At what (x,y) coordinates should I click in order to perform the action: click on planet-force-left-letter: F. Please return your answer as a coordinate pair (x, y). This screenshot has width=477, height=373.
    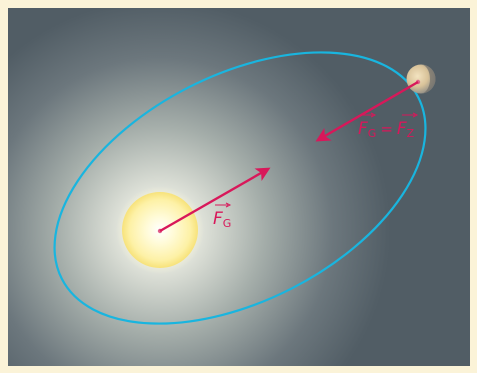
    Looking at the image, I should click on (363, 129).